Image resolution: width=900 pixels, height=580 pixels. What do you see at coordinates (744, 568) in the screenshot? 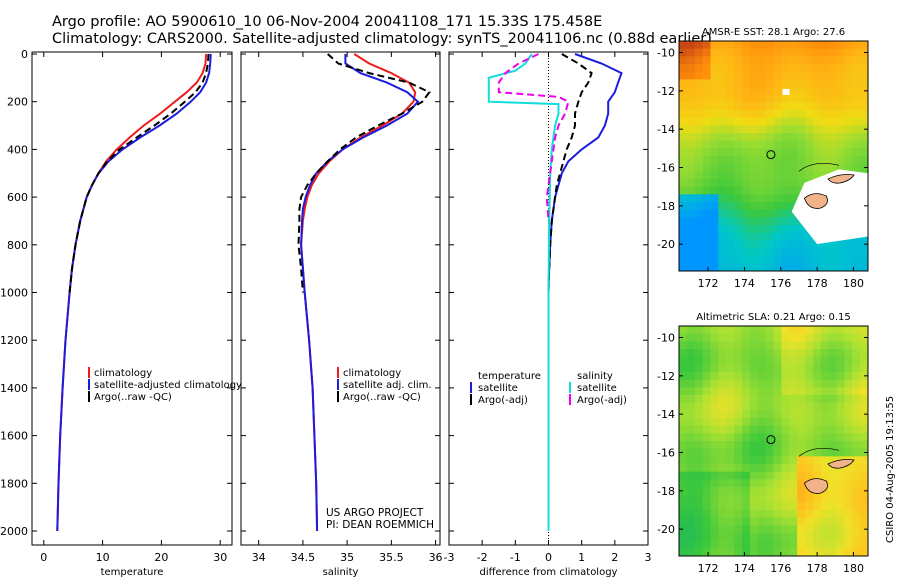
I see `map-x-tick-label: 174` at bounding box center [744, 568].